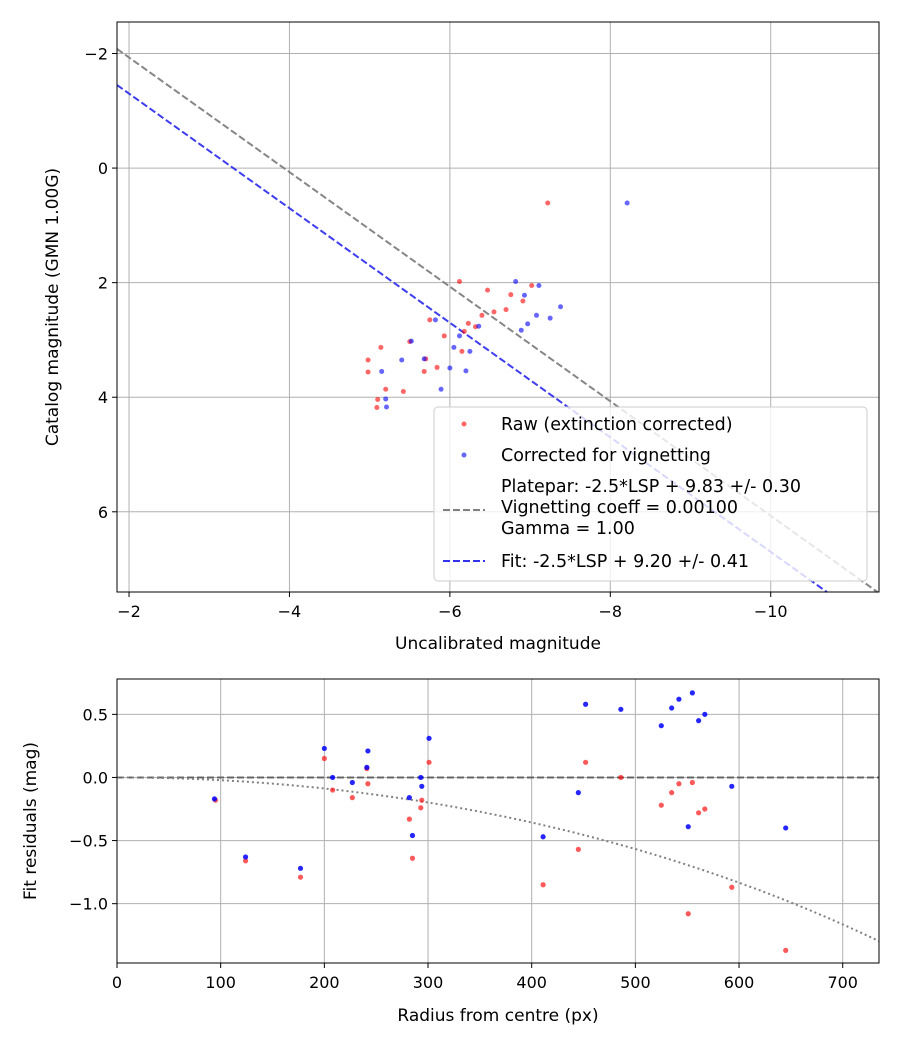 The width and height of the screenshot is (900, 1050). I want to click on legend-label-fit: Fit: -2.5*LSP + 9.20 +/- 0.41, so click(625, 562).